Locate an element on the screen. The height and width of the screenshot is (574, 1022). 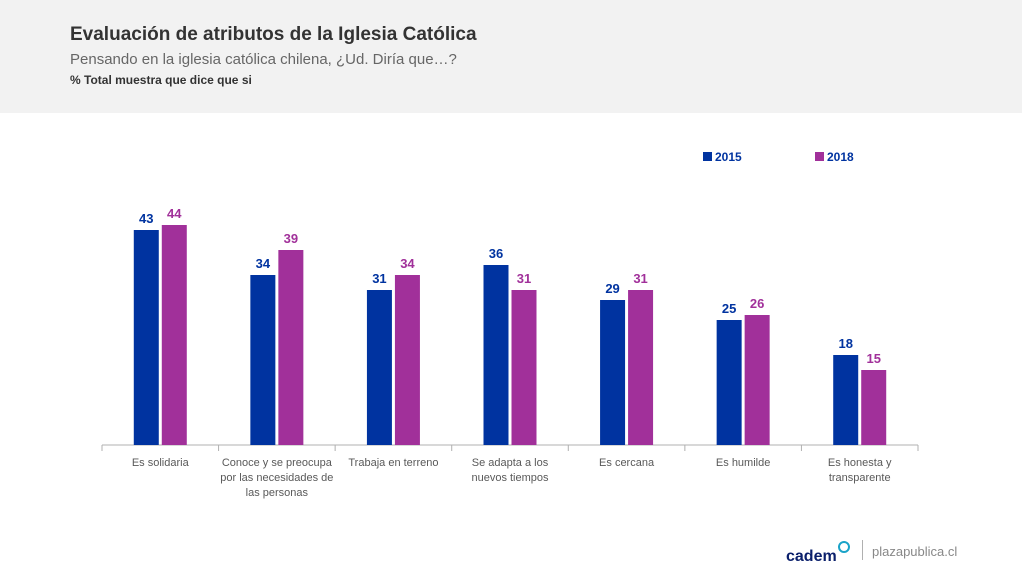
category-label: transparente is located at coordinates (860, 478).